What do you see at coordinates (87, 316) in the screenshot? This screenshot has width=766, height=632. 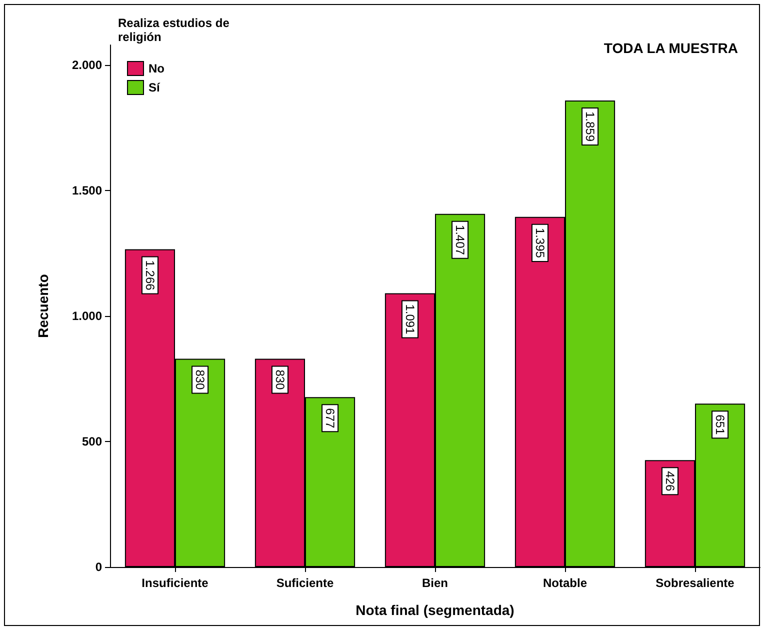 I see `y-tick-label: 1.000` at bounding box center [87, 316].